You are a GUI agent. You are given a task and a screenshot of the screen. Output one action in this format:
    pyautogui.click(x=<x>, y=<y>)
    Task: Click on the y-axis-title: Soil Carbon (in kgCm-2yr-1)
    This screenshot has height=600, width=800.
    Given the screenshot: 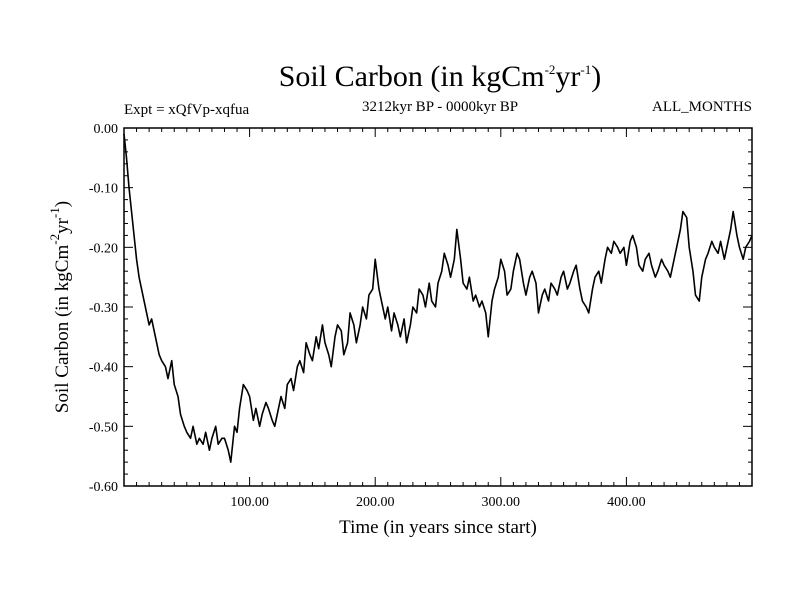 What is the action you would take?
    pyautogui.click(x=60, y=307)
    